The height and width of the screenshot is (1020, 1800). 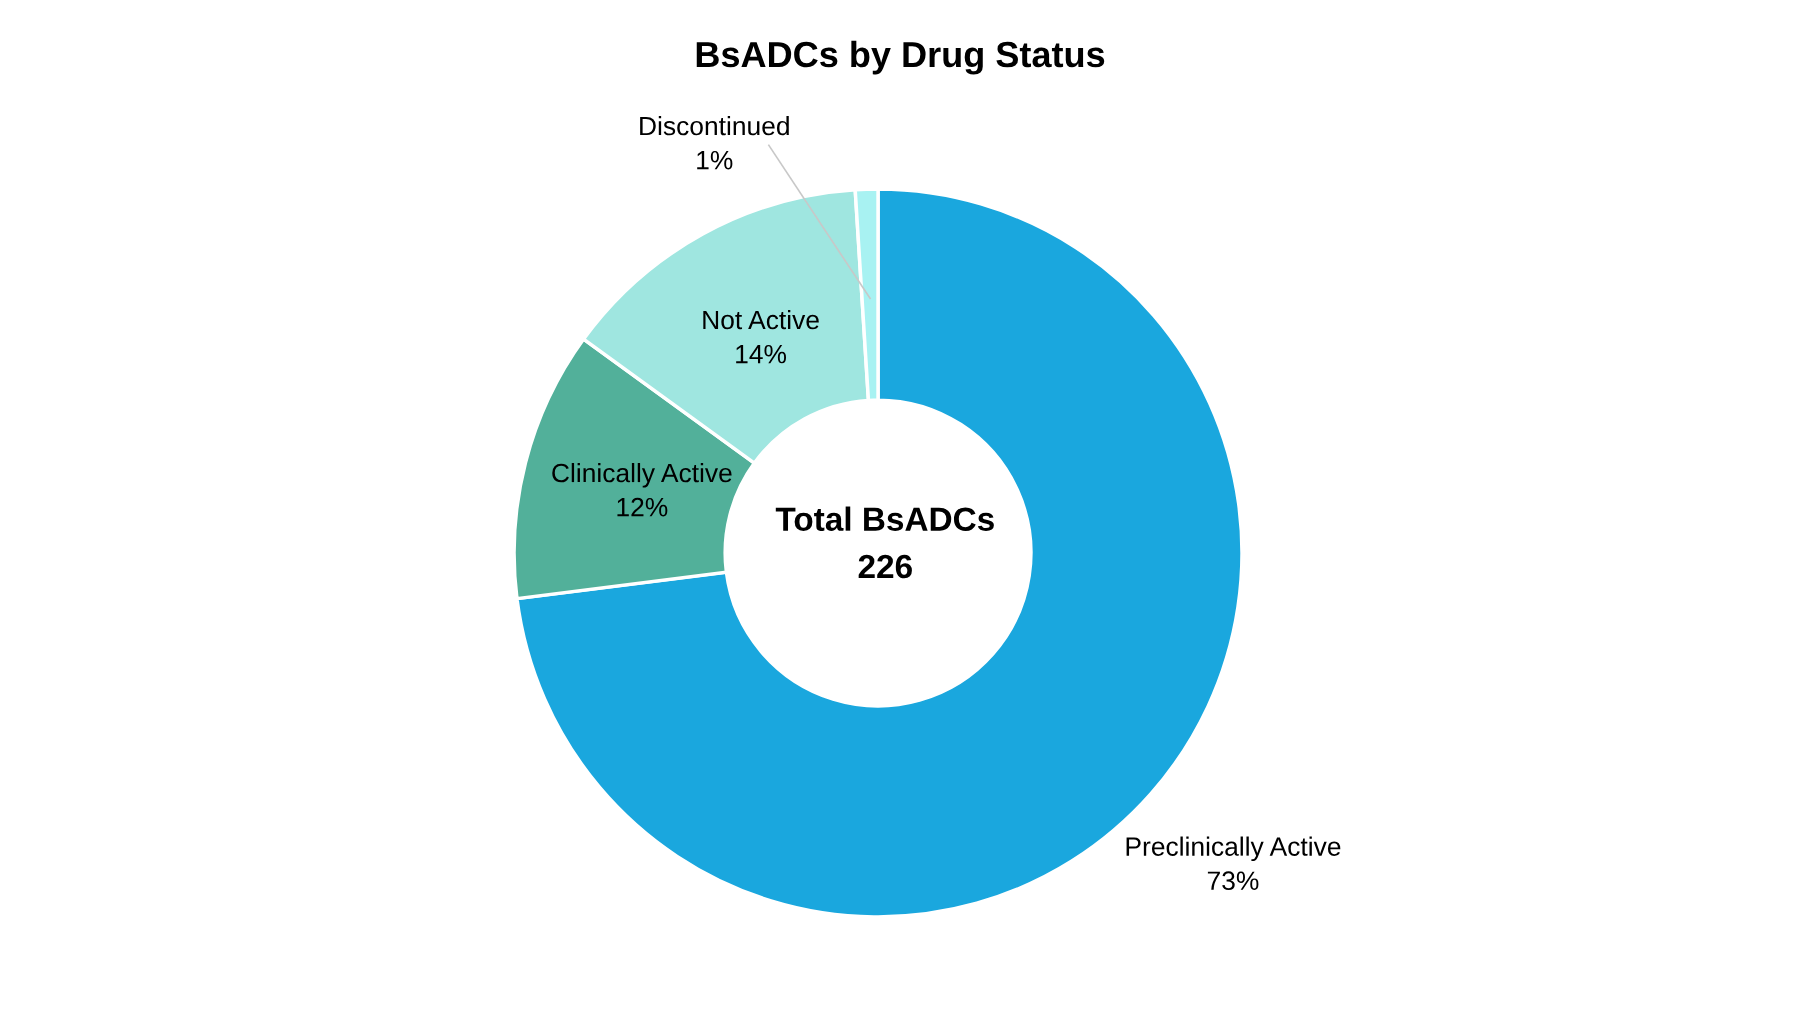 What do you see at coordinates (1233, 881) in the screenshot?
I see `data-label: 73%` at bounding box center [1233, 881].